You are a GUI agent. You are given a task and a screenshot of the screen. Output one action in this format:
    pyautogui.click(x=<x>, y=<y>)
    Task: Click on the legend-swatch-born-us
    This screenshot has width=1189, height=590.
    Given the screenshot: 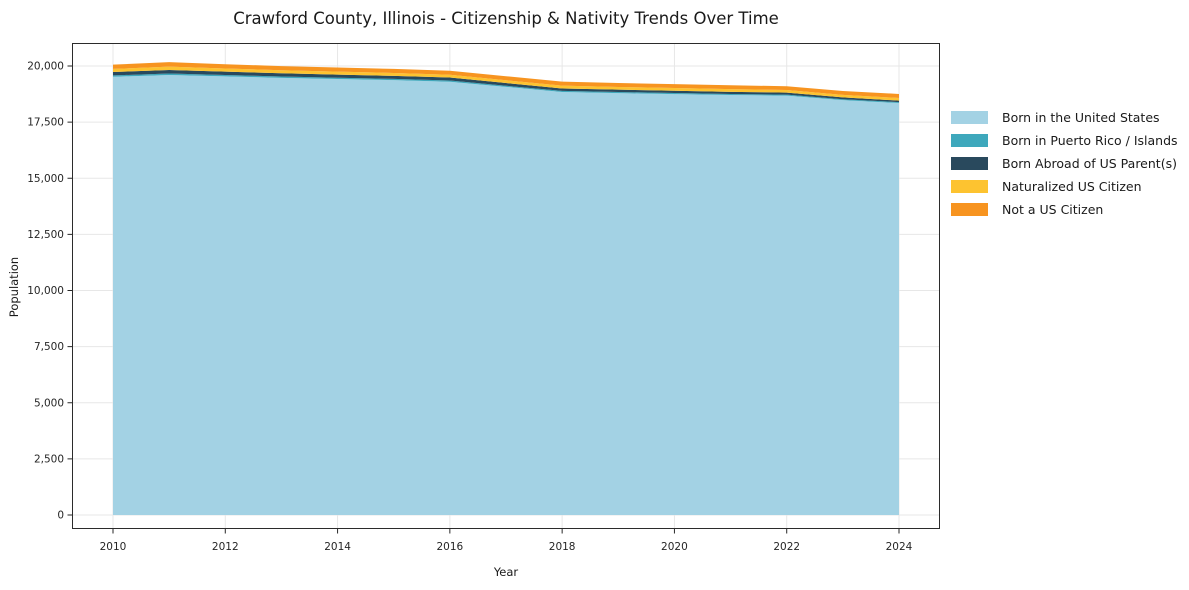 What is the action you would take?
    pyautogui.click(x=969, y=117)
    